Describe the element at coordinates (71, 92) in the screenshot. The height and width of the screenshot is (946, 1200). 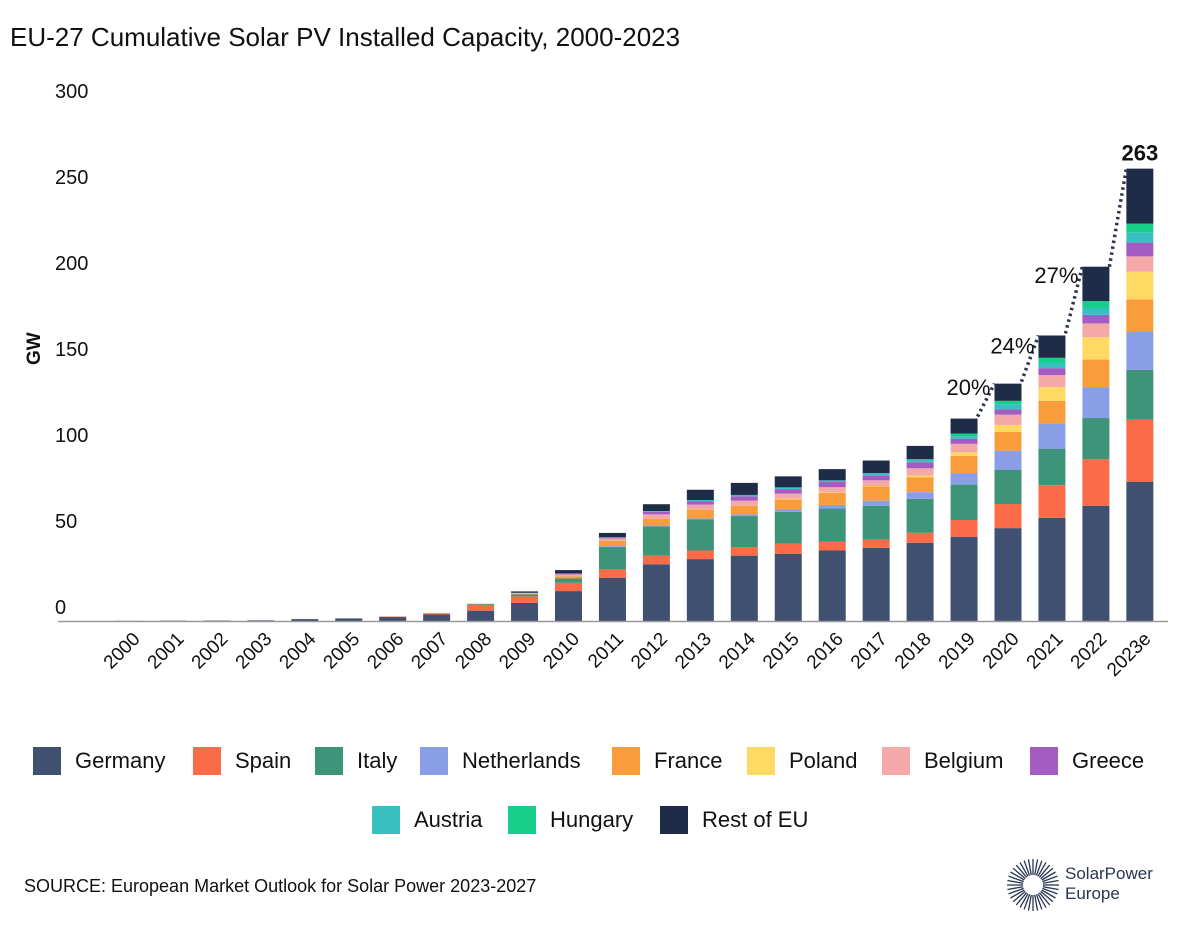
I see `y-tick-label: 300` at that location.